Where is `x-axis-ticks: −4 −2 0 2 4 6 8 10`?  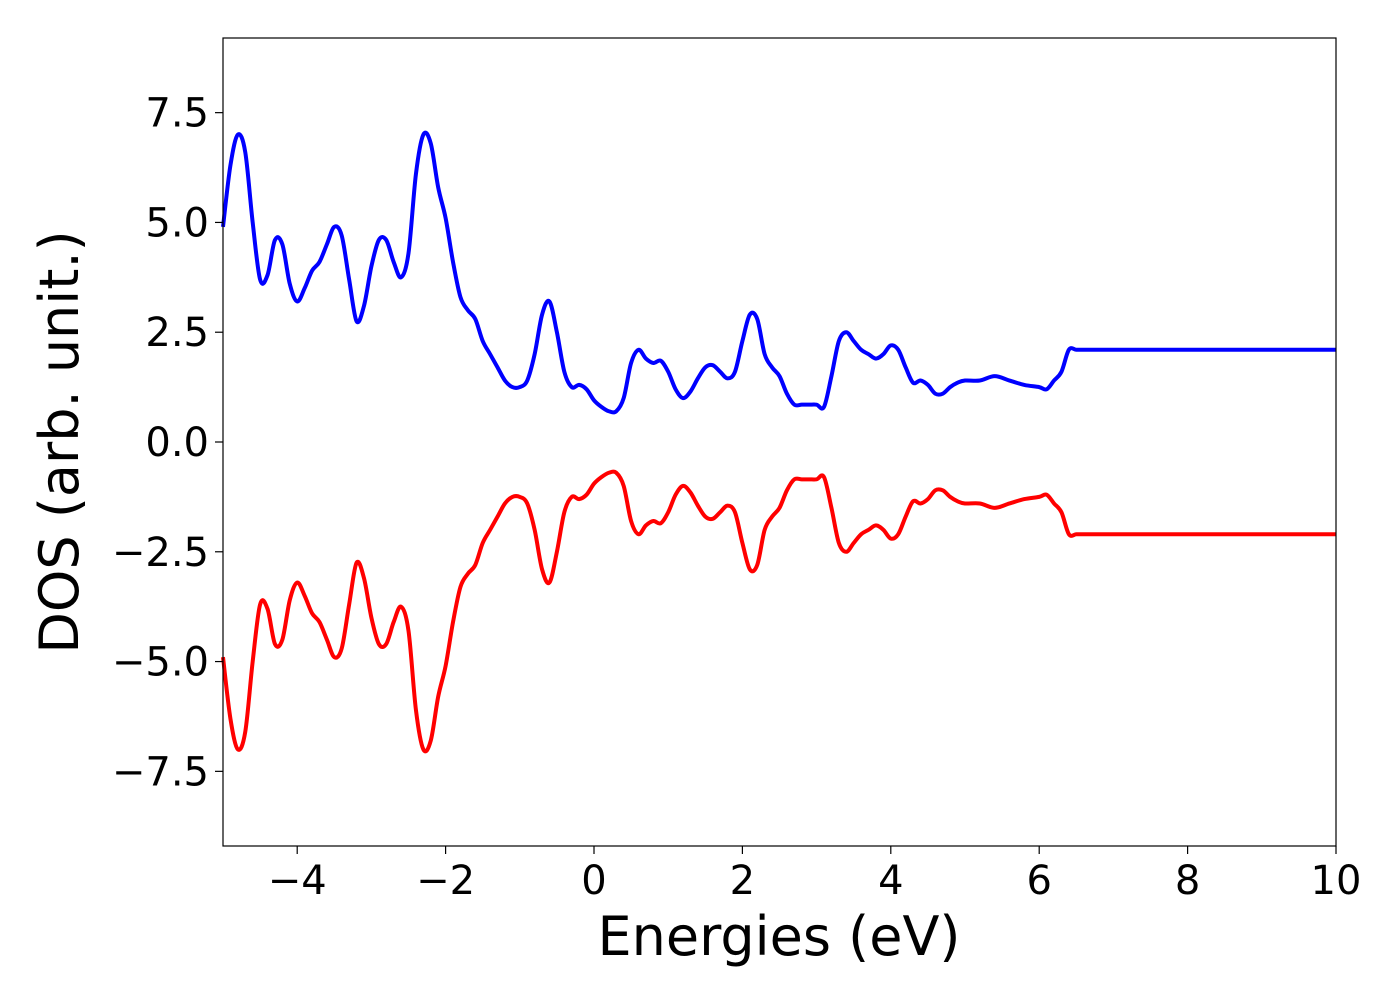 x-axis-ticks: −4 −2 0 2 4 6 8 10 is located at coordinates (815, 875).